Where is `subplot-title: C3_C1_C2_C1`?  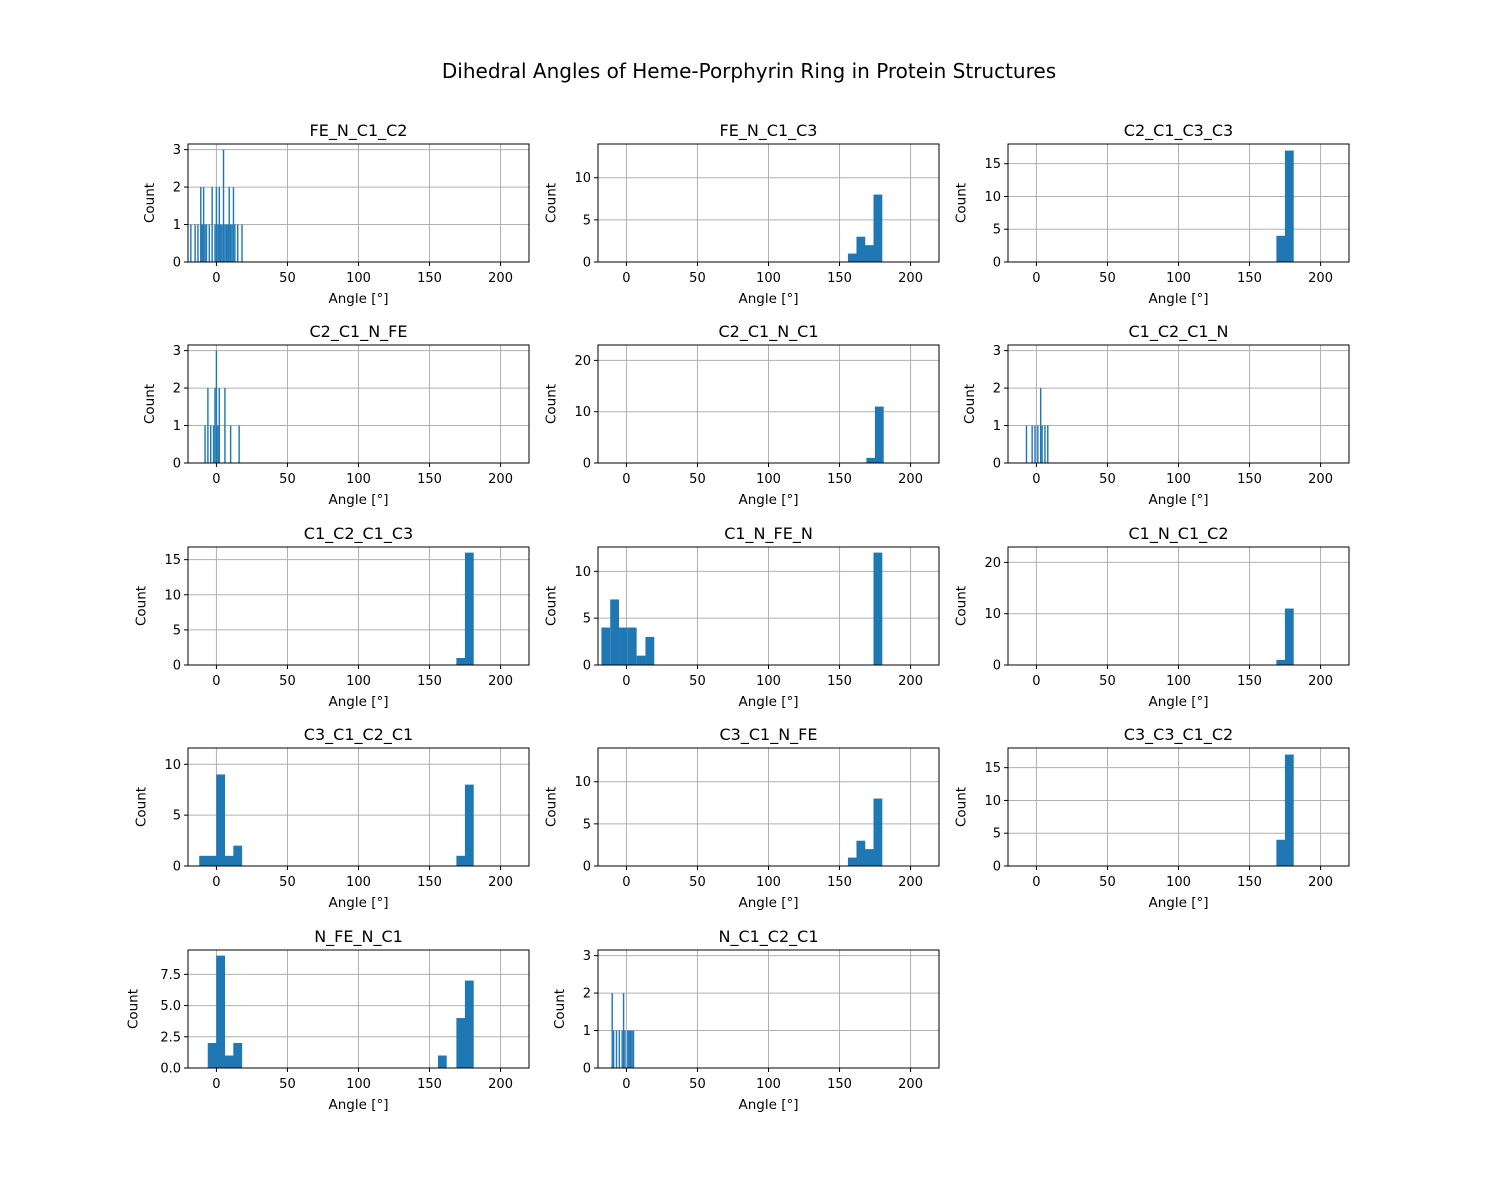
subplot-title: C3_C1_C2_C1 is located at coordinates (358, 735).